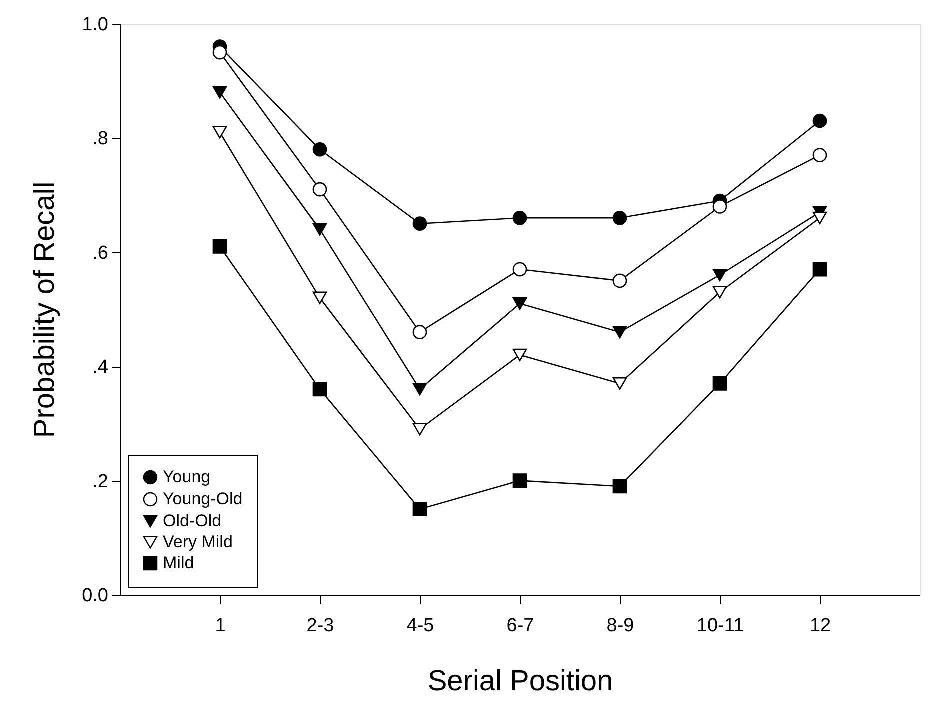 The image size is (939, 703). I want to click on y-tick-label: .8, so click(100, 139).